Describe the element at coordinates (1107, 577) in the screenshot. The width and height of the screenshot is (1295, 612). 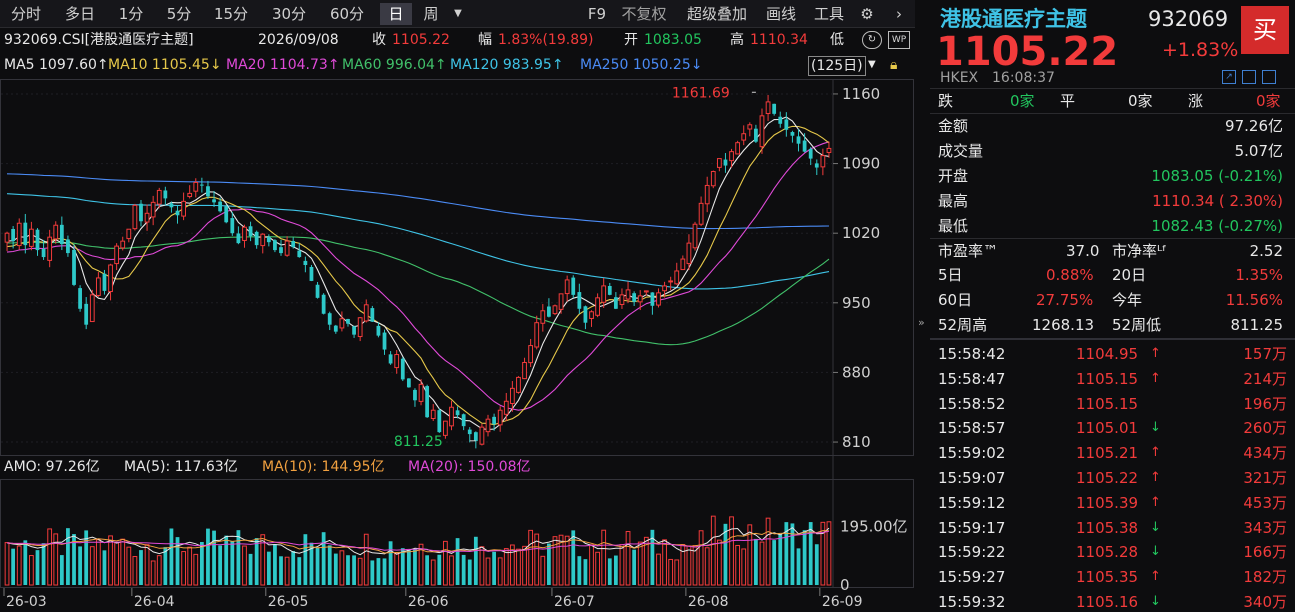
I see `tick-price: 1105.35` at that location.